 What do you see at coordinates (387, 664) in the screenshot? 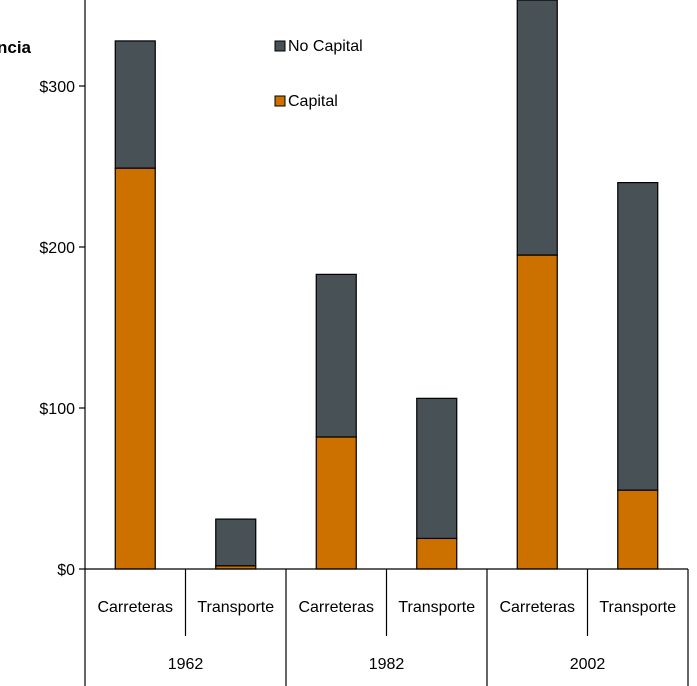
I see `x-group-label: 1982` at bounding box center [387, 664].